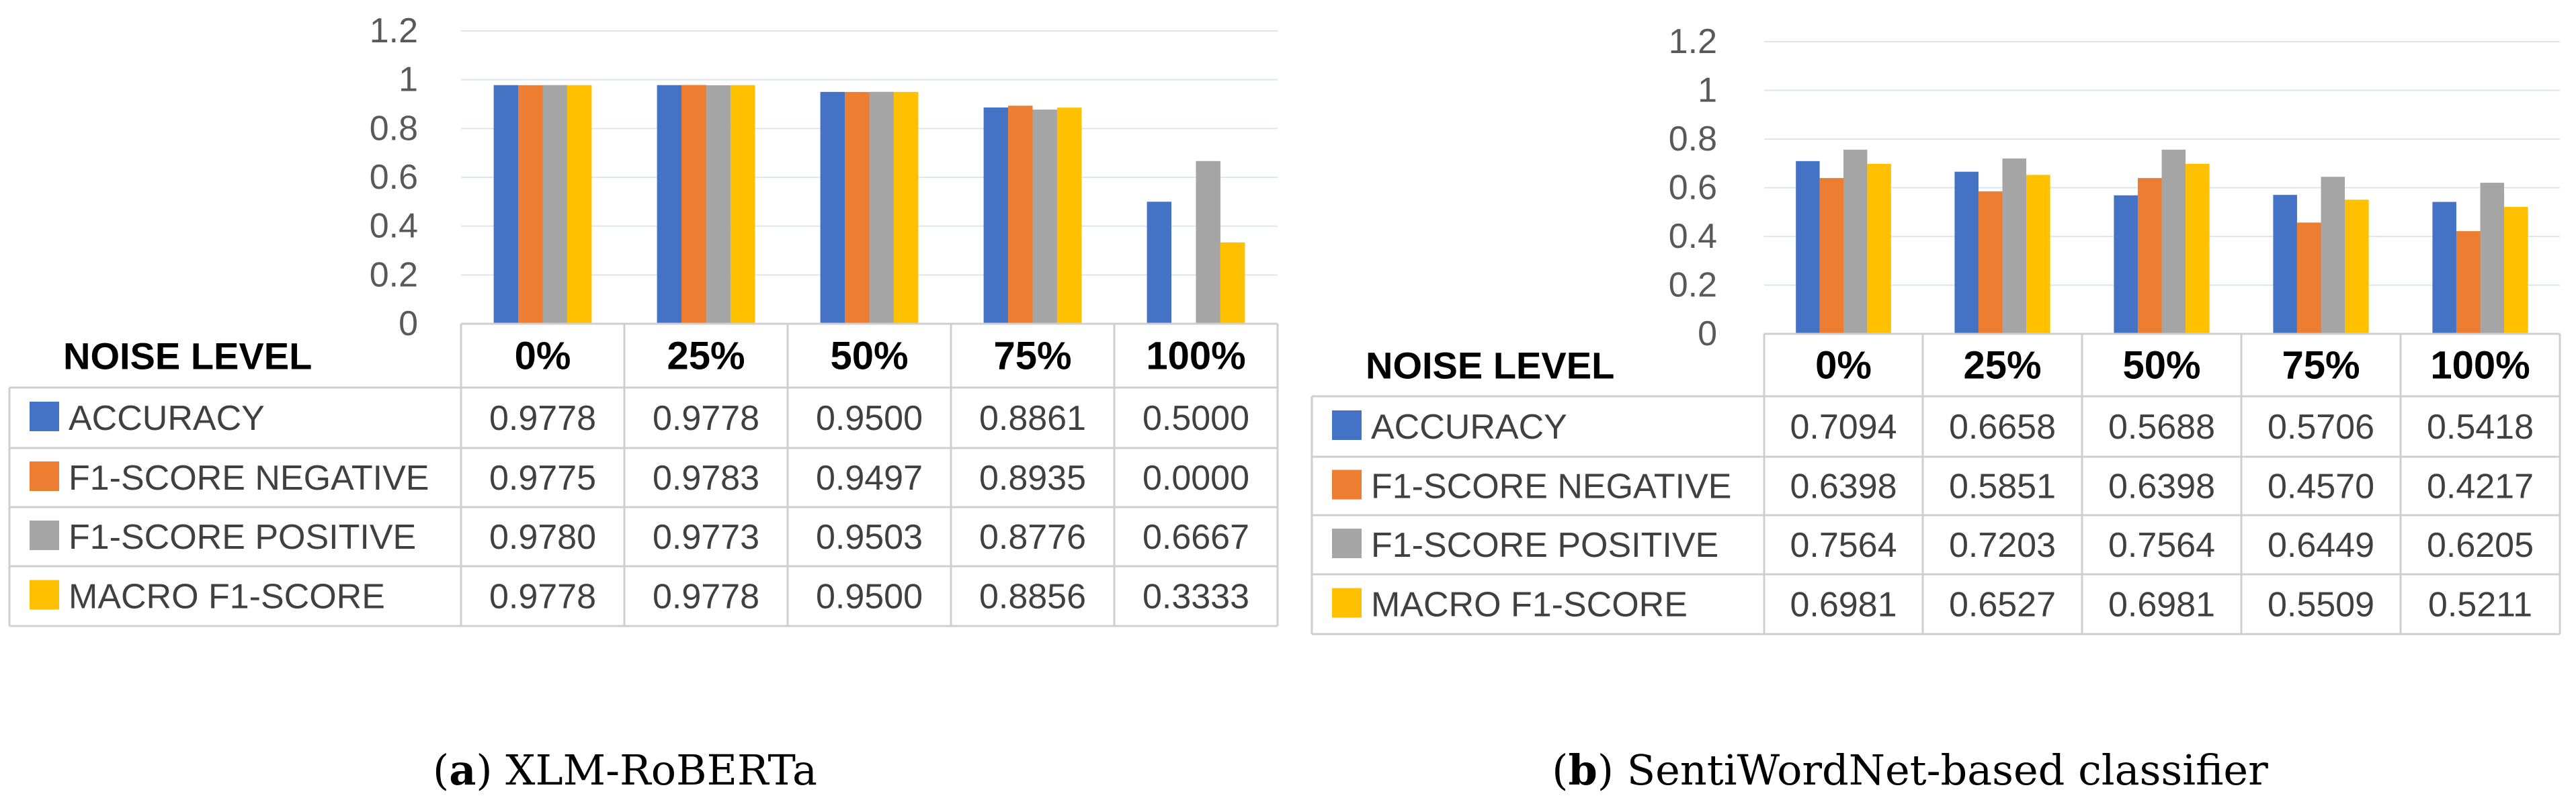 Image resolution: width=2576 pixels, height=802 pixels. I want to click on caption-prefix: (, so click(1560, 770).